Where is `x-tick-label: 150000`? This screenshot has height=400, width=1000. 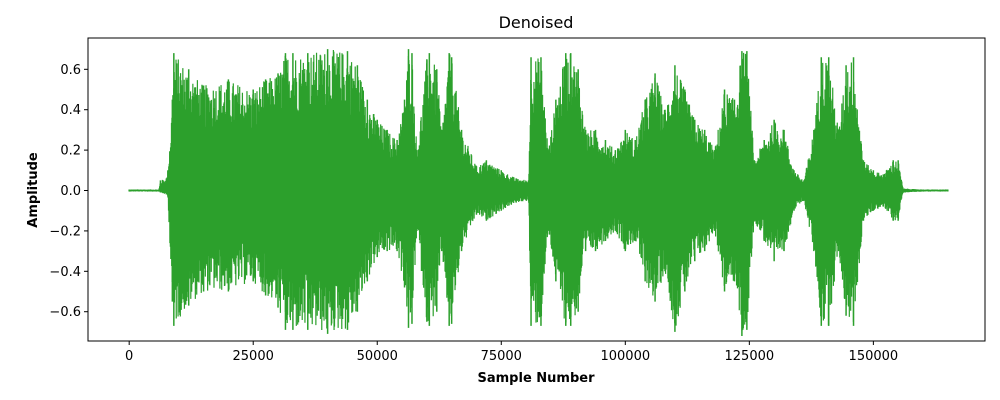 x-tick-label: 150000 is located at coordinates (874, 356).